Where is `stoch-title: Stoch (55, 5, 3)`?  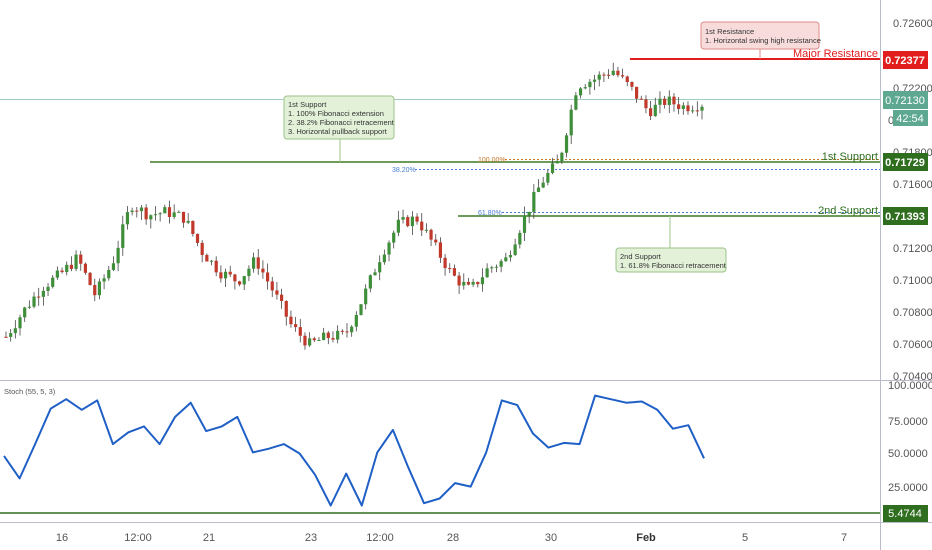
stoch-title: Stoch (55, 5, 3) is located at coordinates (30, 391).